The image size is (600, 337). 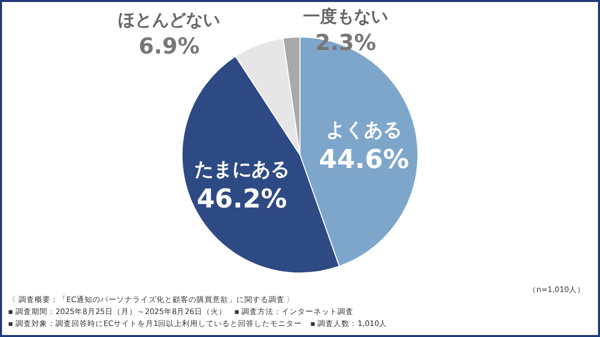 What do you see at coordinates (241, 199) in the screenshot?
I see `data-label: 46.2%` at bounding box center [241, 199].